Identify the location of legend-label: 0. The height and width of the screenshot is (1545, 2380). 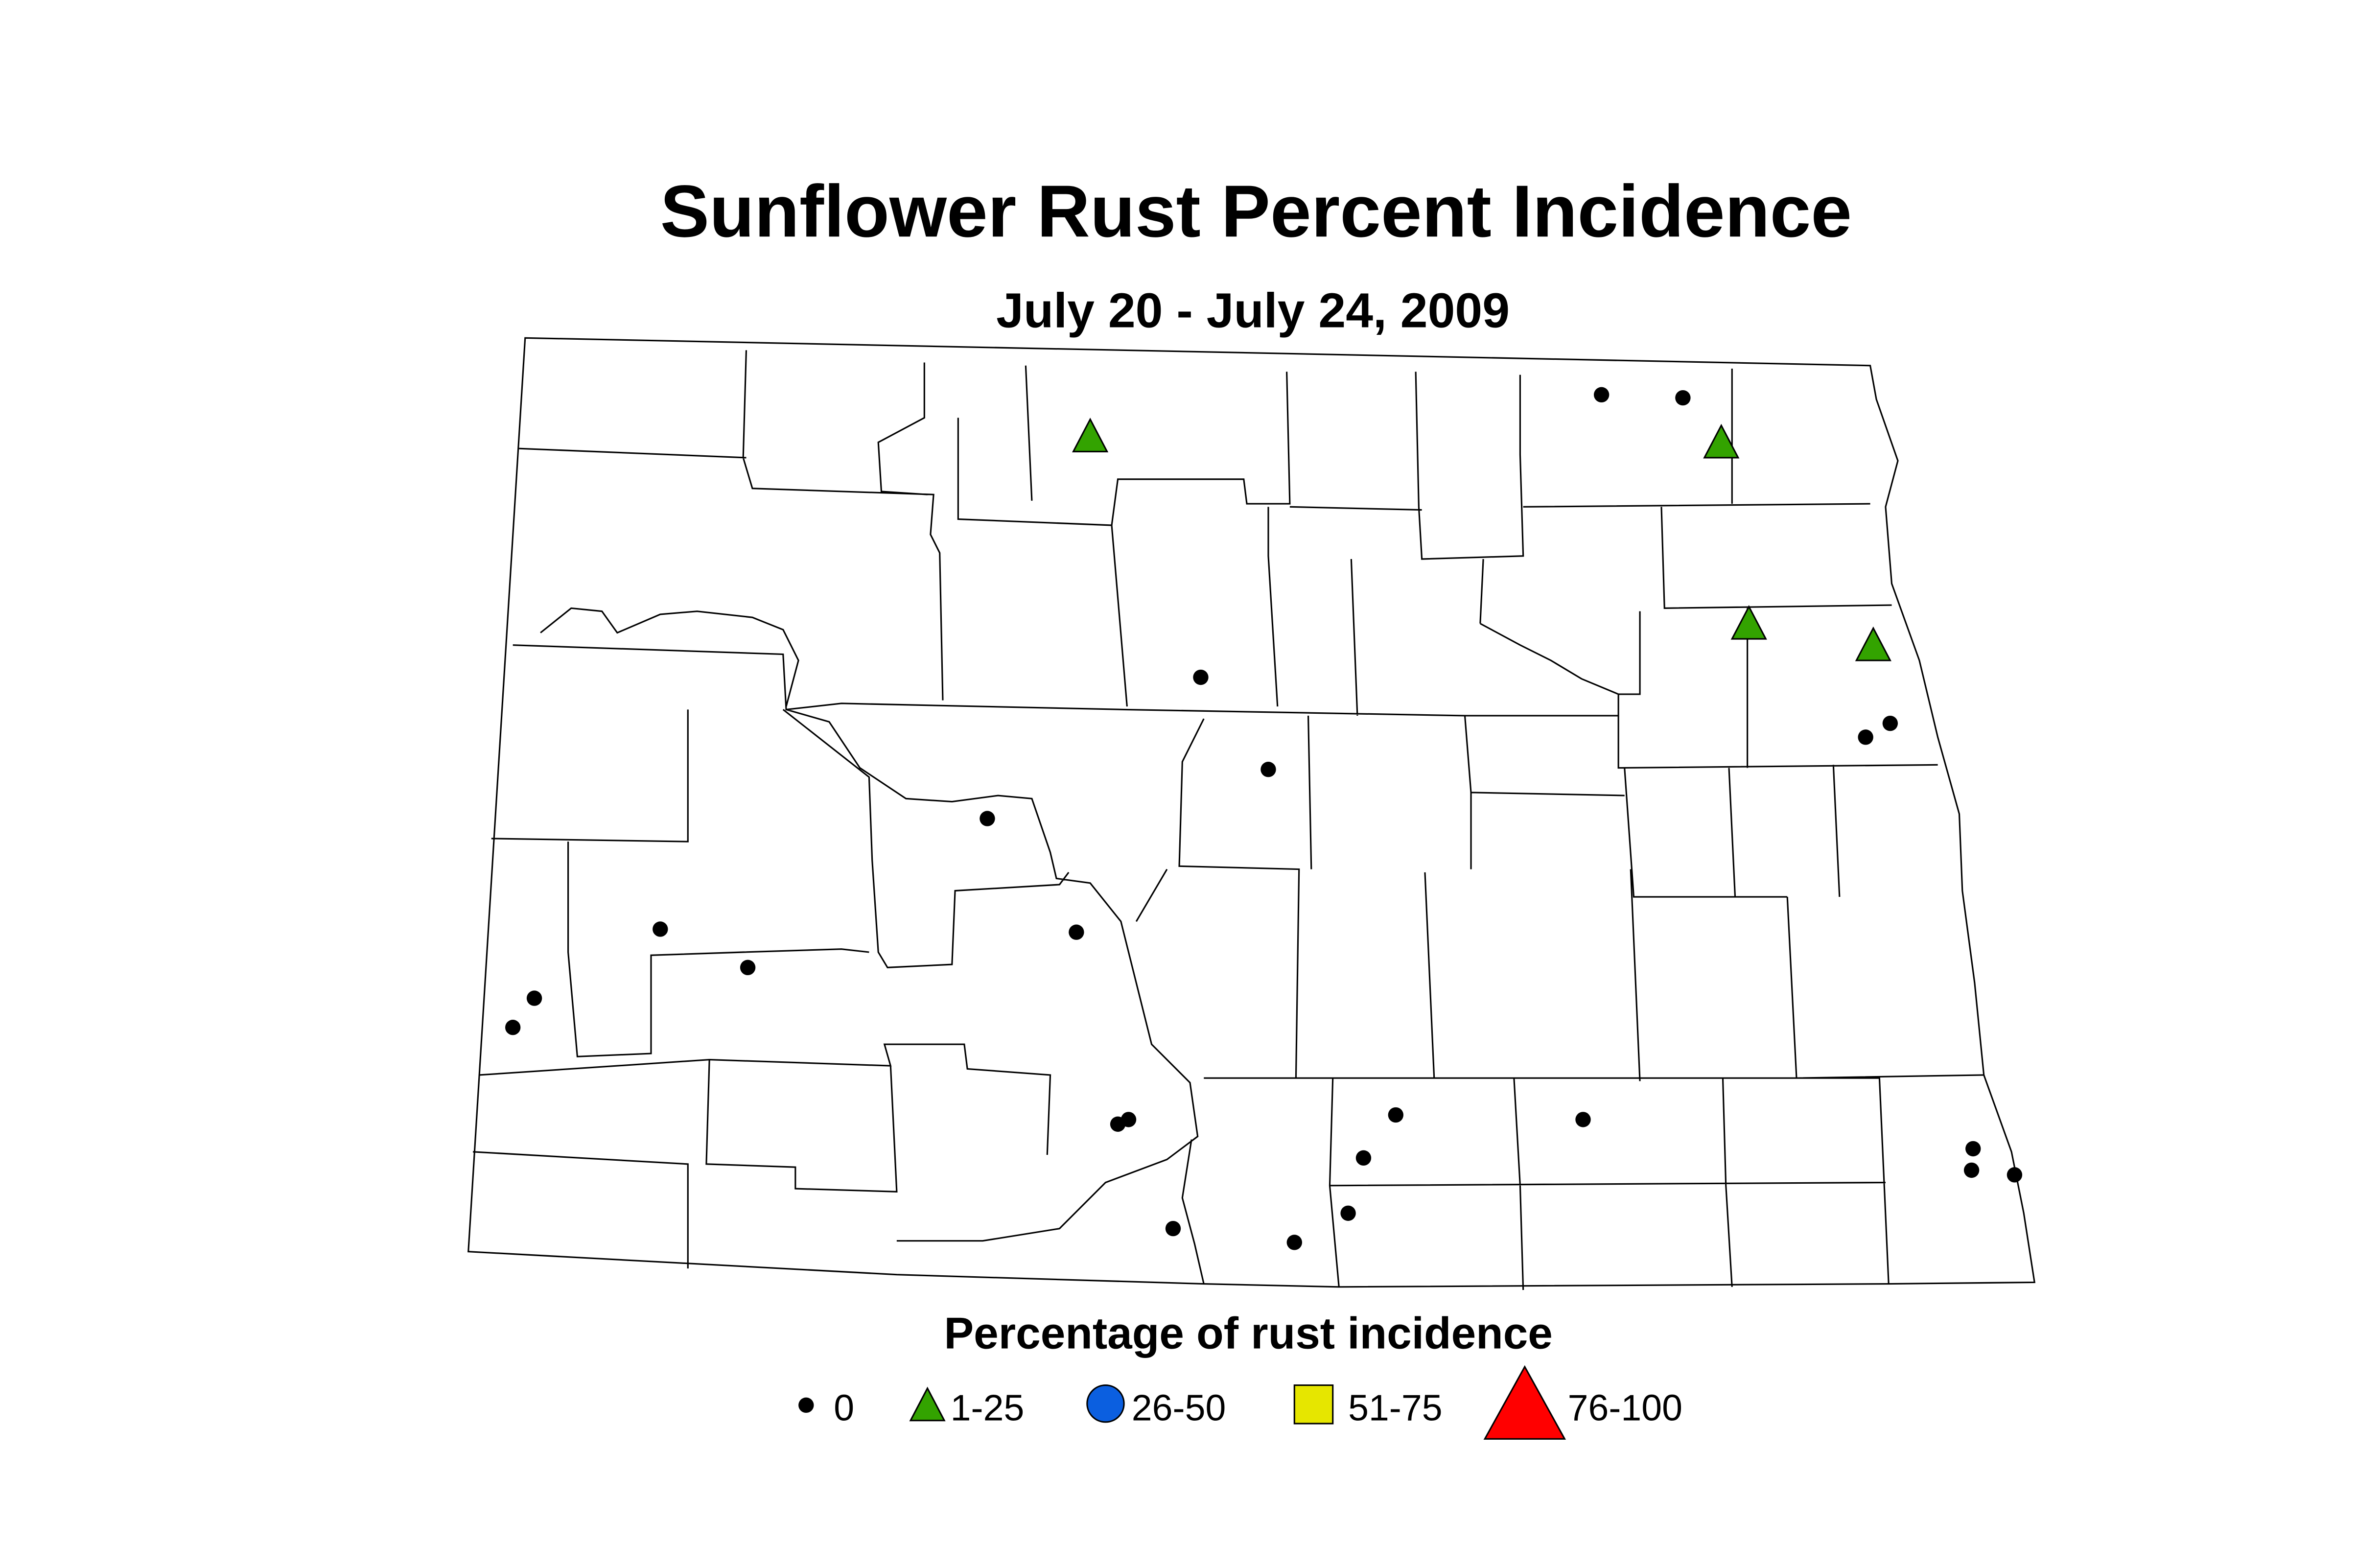
(844, 1408).